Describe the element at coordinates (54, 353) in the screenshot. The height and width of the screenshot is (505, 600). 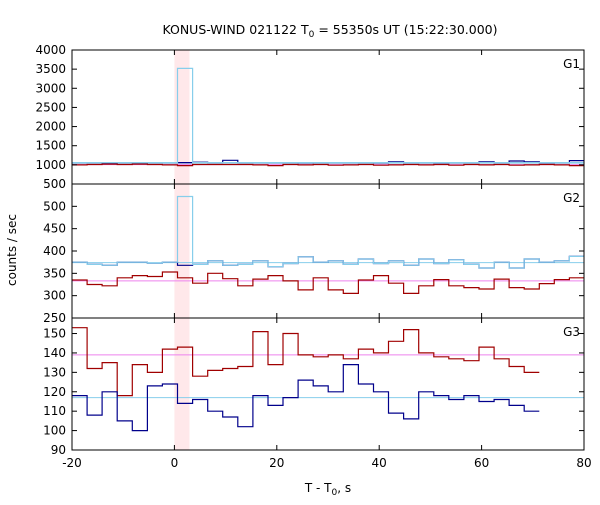
I see `y-tick-label: 140` at that location.